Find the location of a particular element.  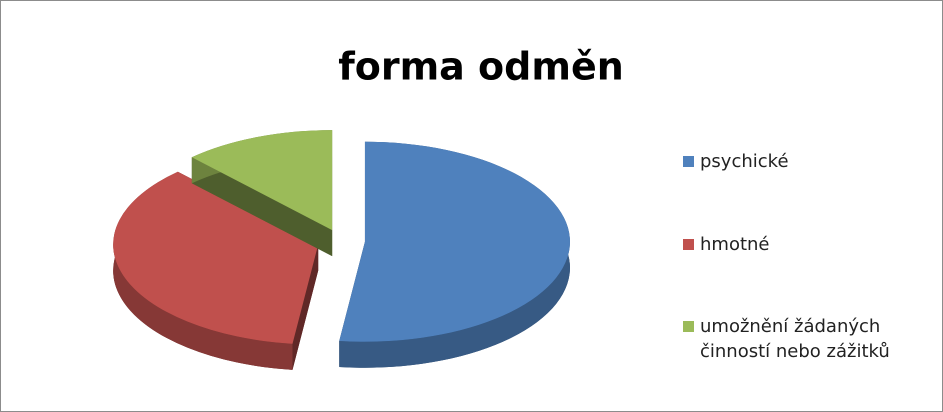

legend-item: psychické is located at coordinates (808, 161).